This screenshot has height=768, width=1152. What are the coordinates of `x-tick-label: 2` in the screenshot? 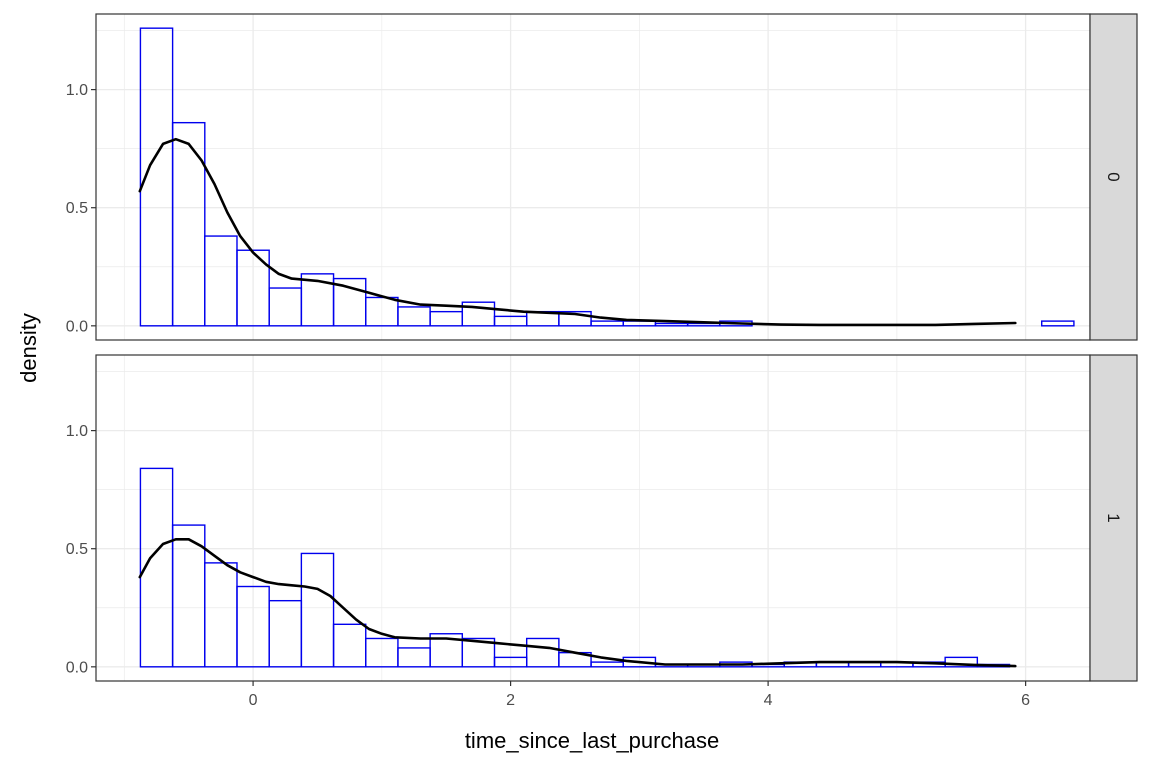 It's located at (510, 700).